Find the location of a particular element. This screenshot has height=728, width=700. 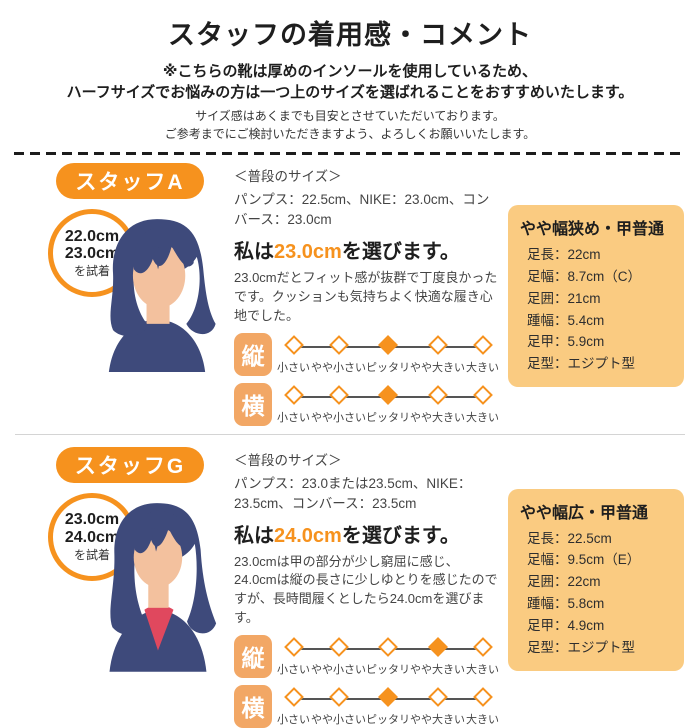

foot-measurement: 足長：22cm is located at coordinates (564, 254).